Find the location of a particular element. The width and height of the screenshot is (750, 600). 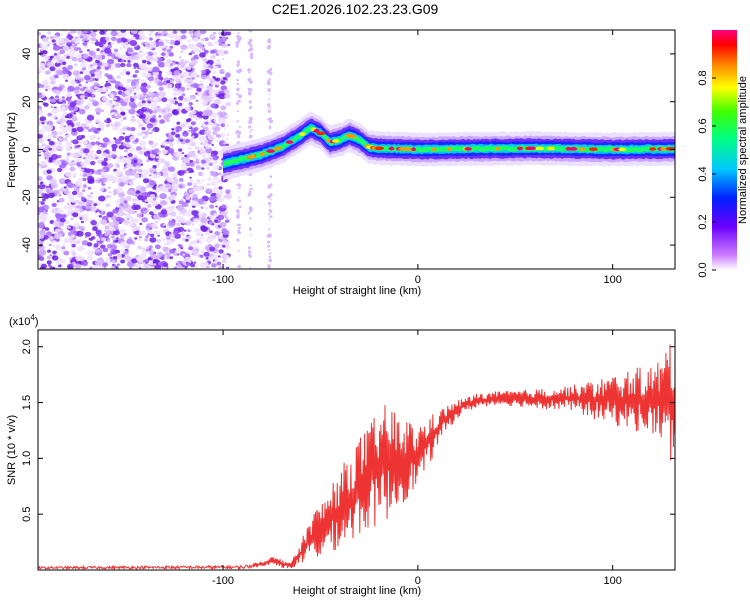

snr-scale-label: (x104) is located at coordinates (24, 320).